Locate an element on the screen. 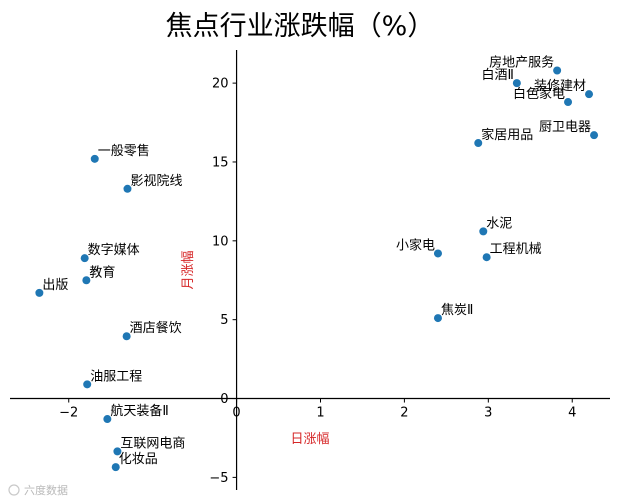 Image resolution: width=620 pixels, height=502 pixels. watermark-logo-icon is located at coordinates (14, 490).